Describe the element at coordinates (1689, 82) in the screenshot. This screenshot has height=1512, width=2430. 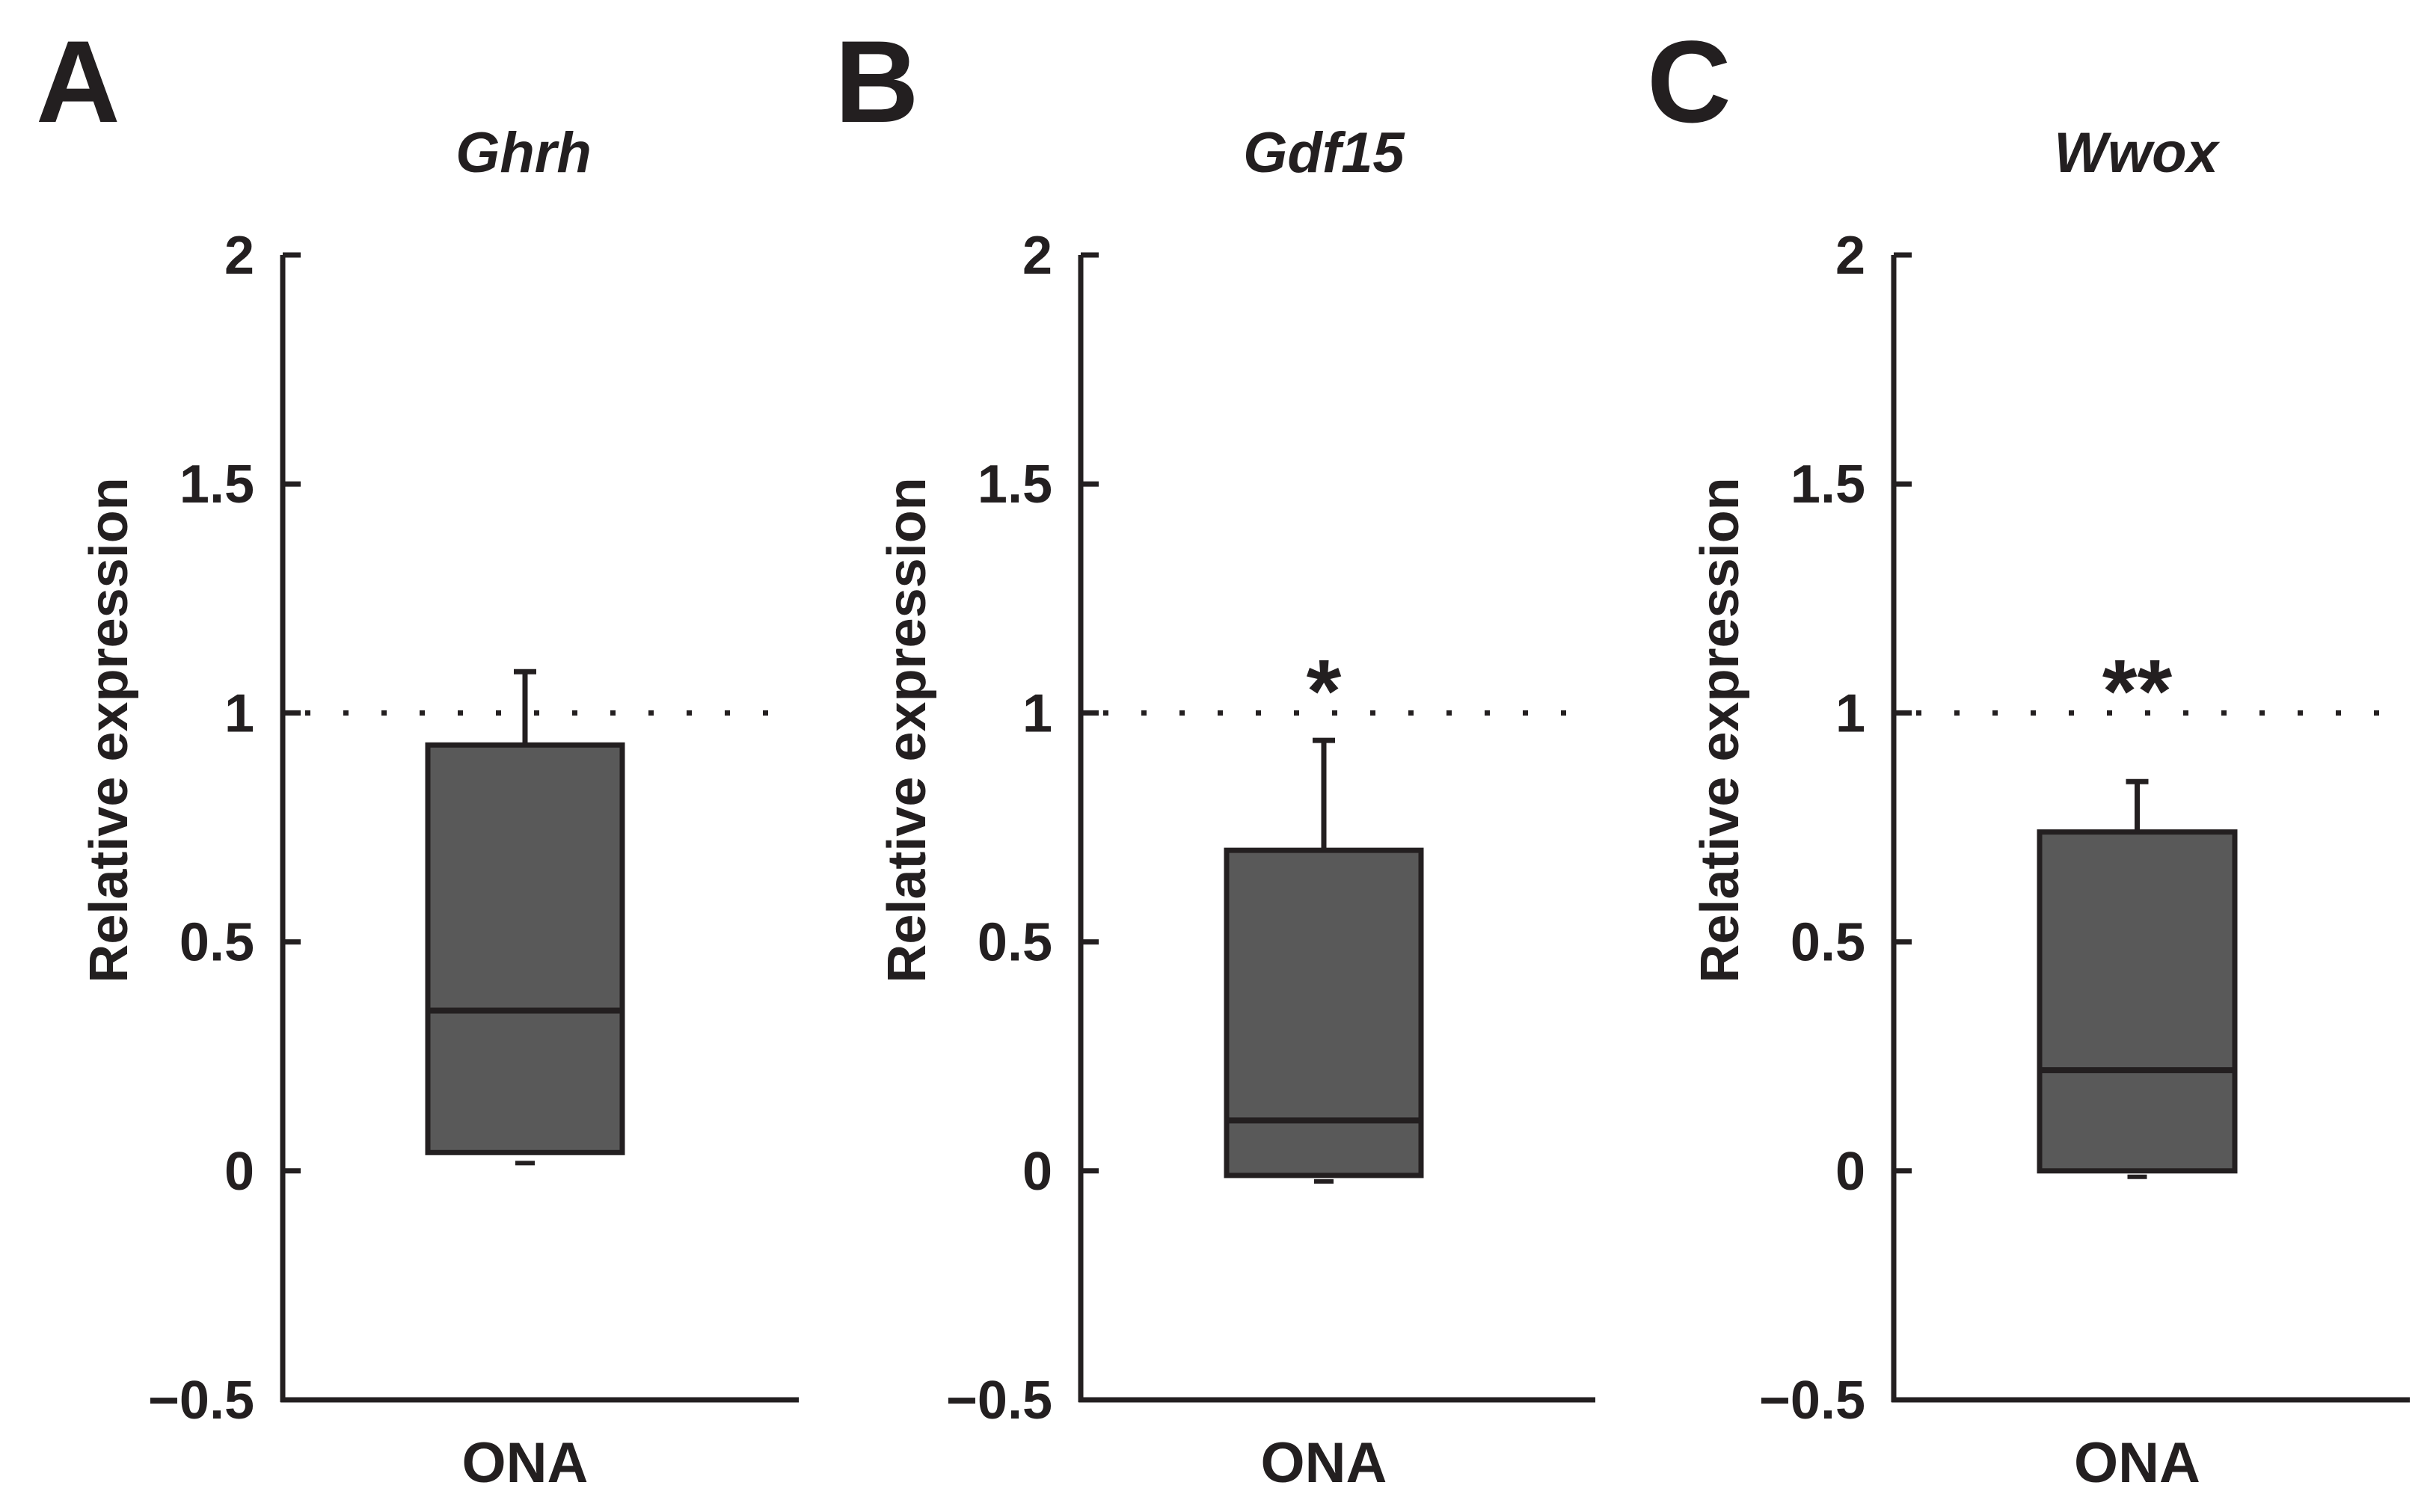
I see `panel-letter: C` at that location.